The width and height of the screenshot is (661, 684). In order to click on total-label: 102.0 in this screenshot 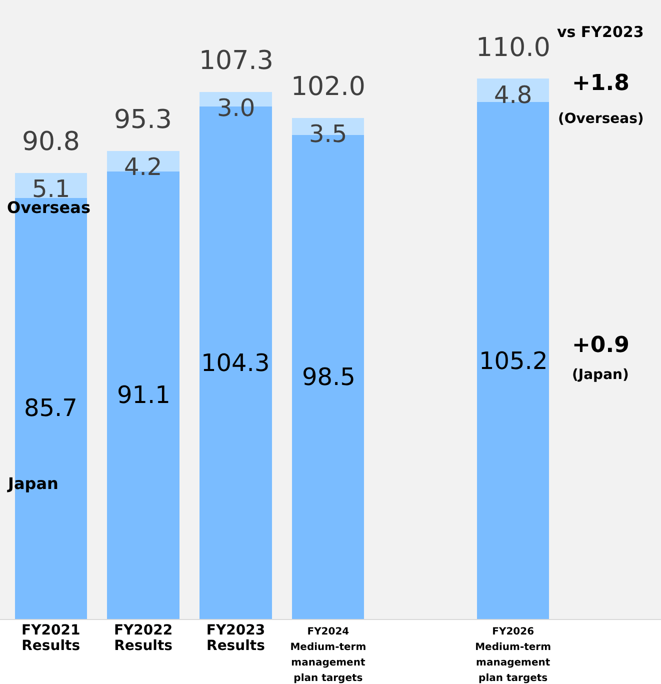, I will do `click(328, 87)`.